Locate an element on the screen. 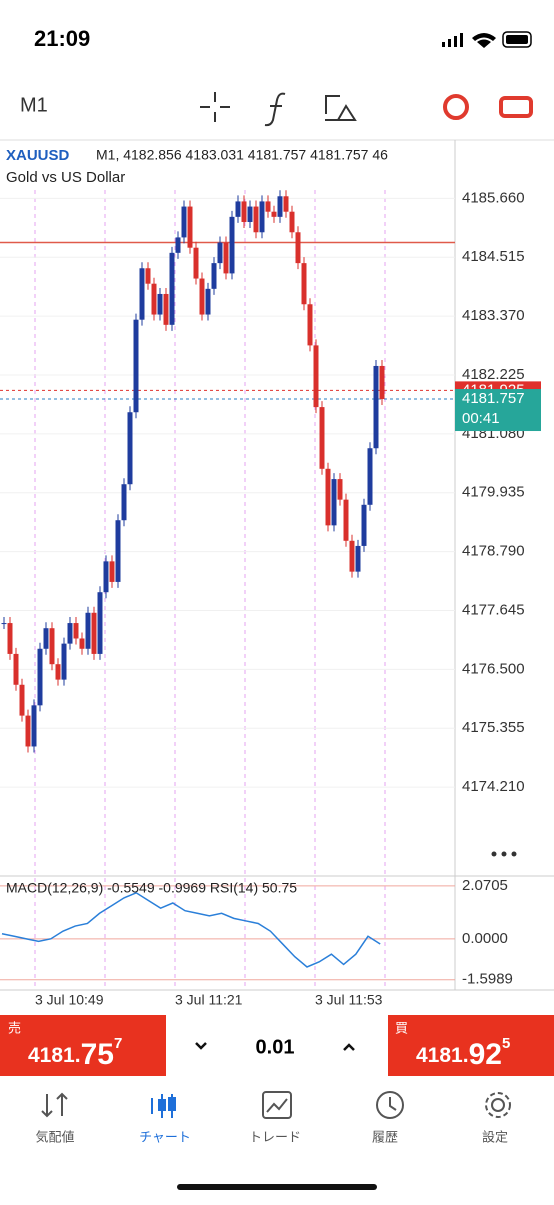 This screenshot has width=554, height=1205. y-tick-label: 4174.210 is located at coordinates (493, 786).